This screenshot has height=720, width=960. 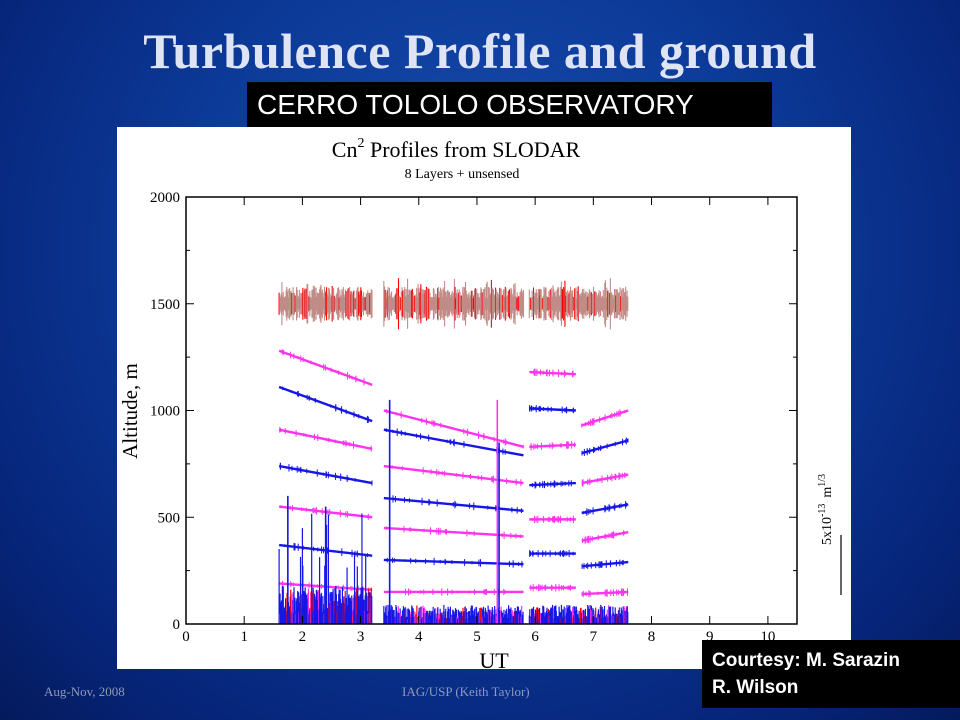 I want to click on chart-title-main: Cn, so click(x=345, y=149).